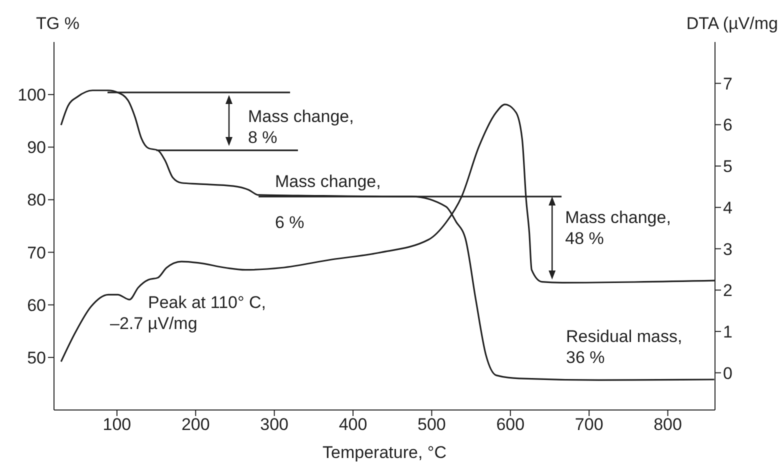 The width and height of the screenshot is (778, 466). What do you see at coordinates (32, 95) in the screenshot?
I see `y-tick-label: 100` at bounding box center [32, 95].